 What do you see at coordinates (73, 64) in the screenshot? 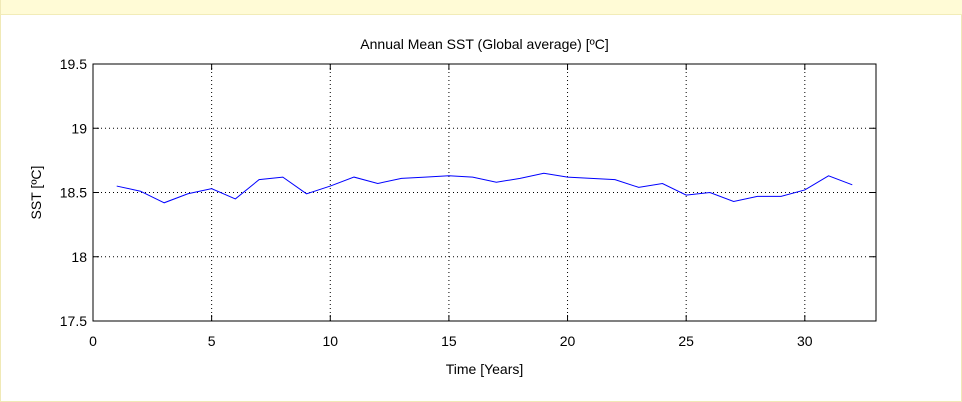
I see `y-tick-label: 19.5` at bounding box center [73, 64].